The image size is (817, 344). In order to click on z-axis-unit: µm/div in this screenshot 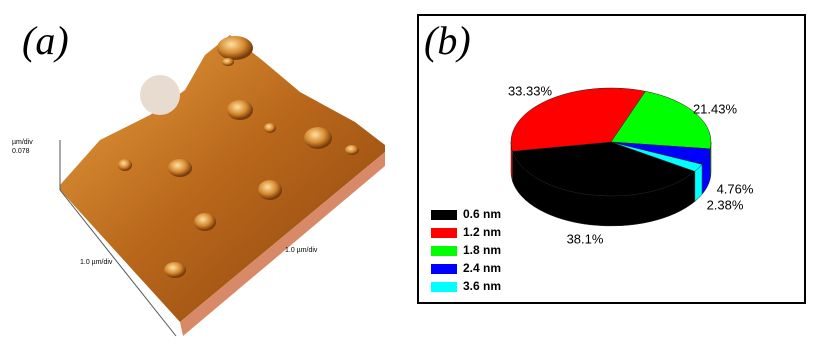, I will do `click(22, 142)`.